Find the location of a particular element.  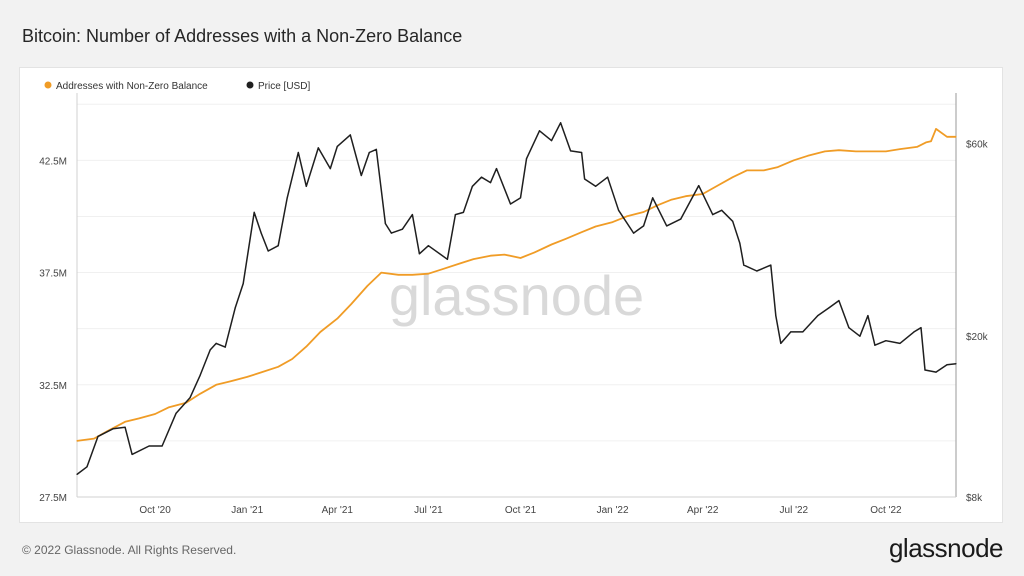

x-tick-label: Apr '21 is located at coordinates (338, 510).